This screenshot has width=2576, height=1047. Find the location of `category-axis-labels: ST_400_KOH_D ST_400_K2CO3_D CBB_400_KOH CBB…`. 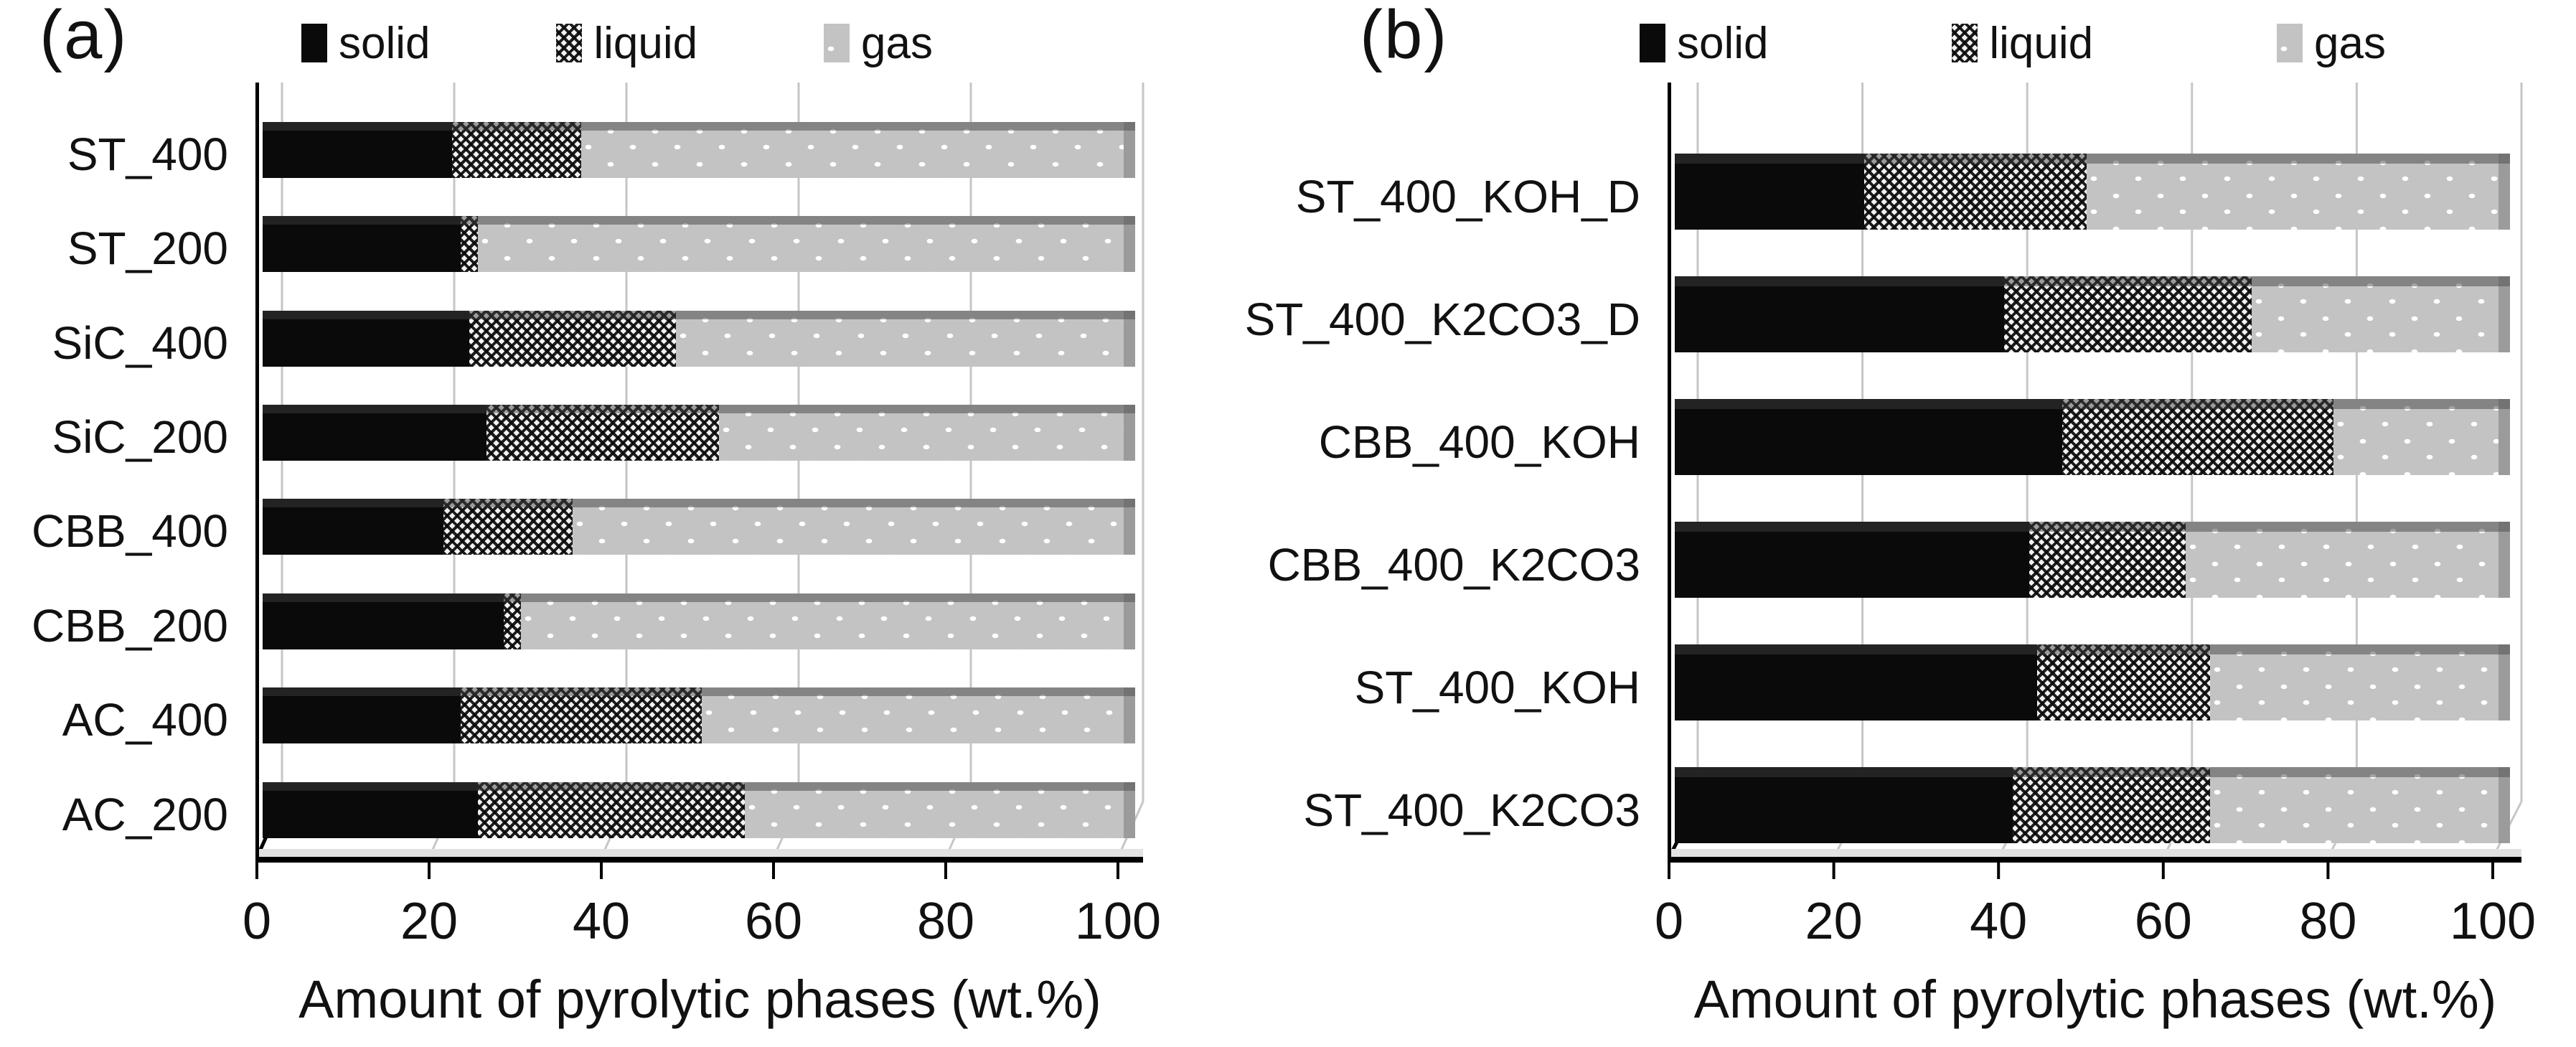

category-axis-labels: ST_400_KOH_D ST_400_K2CO3_D CBB_400_KOH CBB… is located at coordinates (1453, 471).